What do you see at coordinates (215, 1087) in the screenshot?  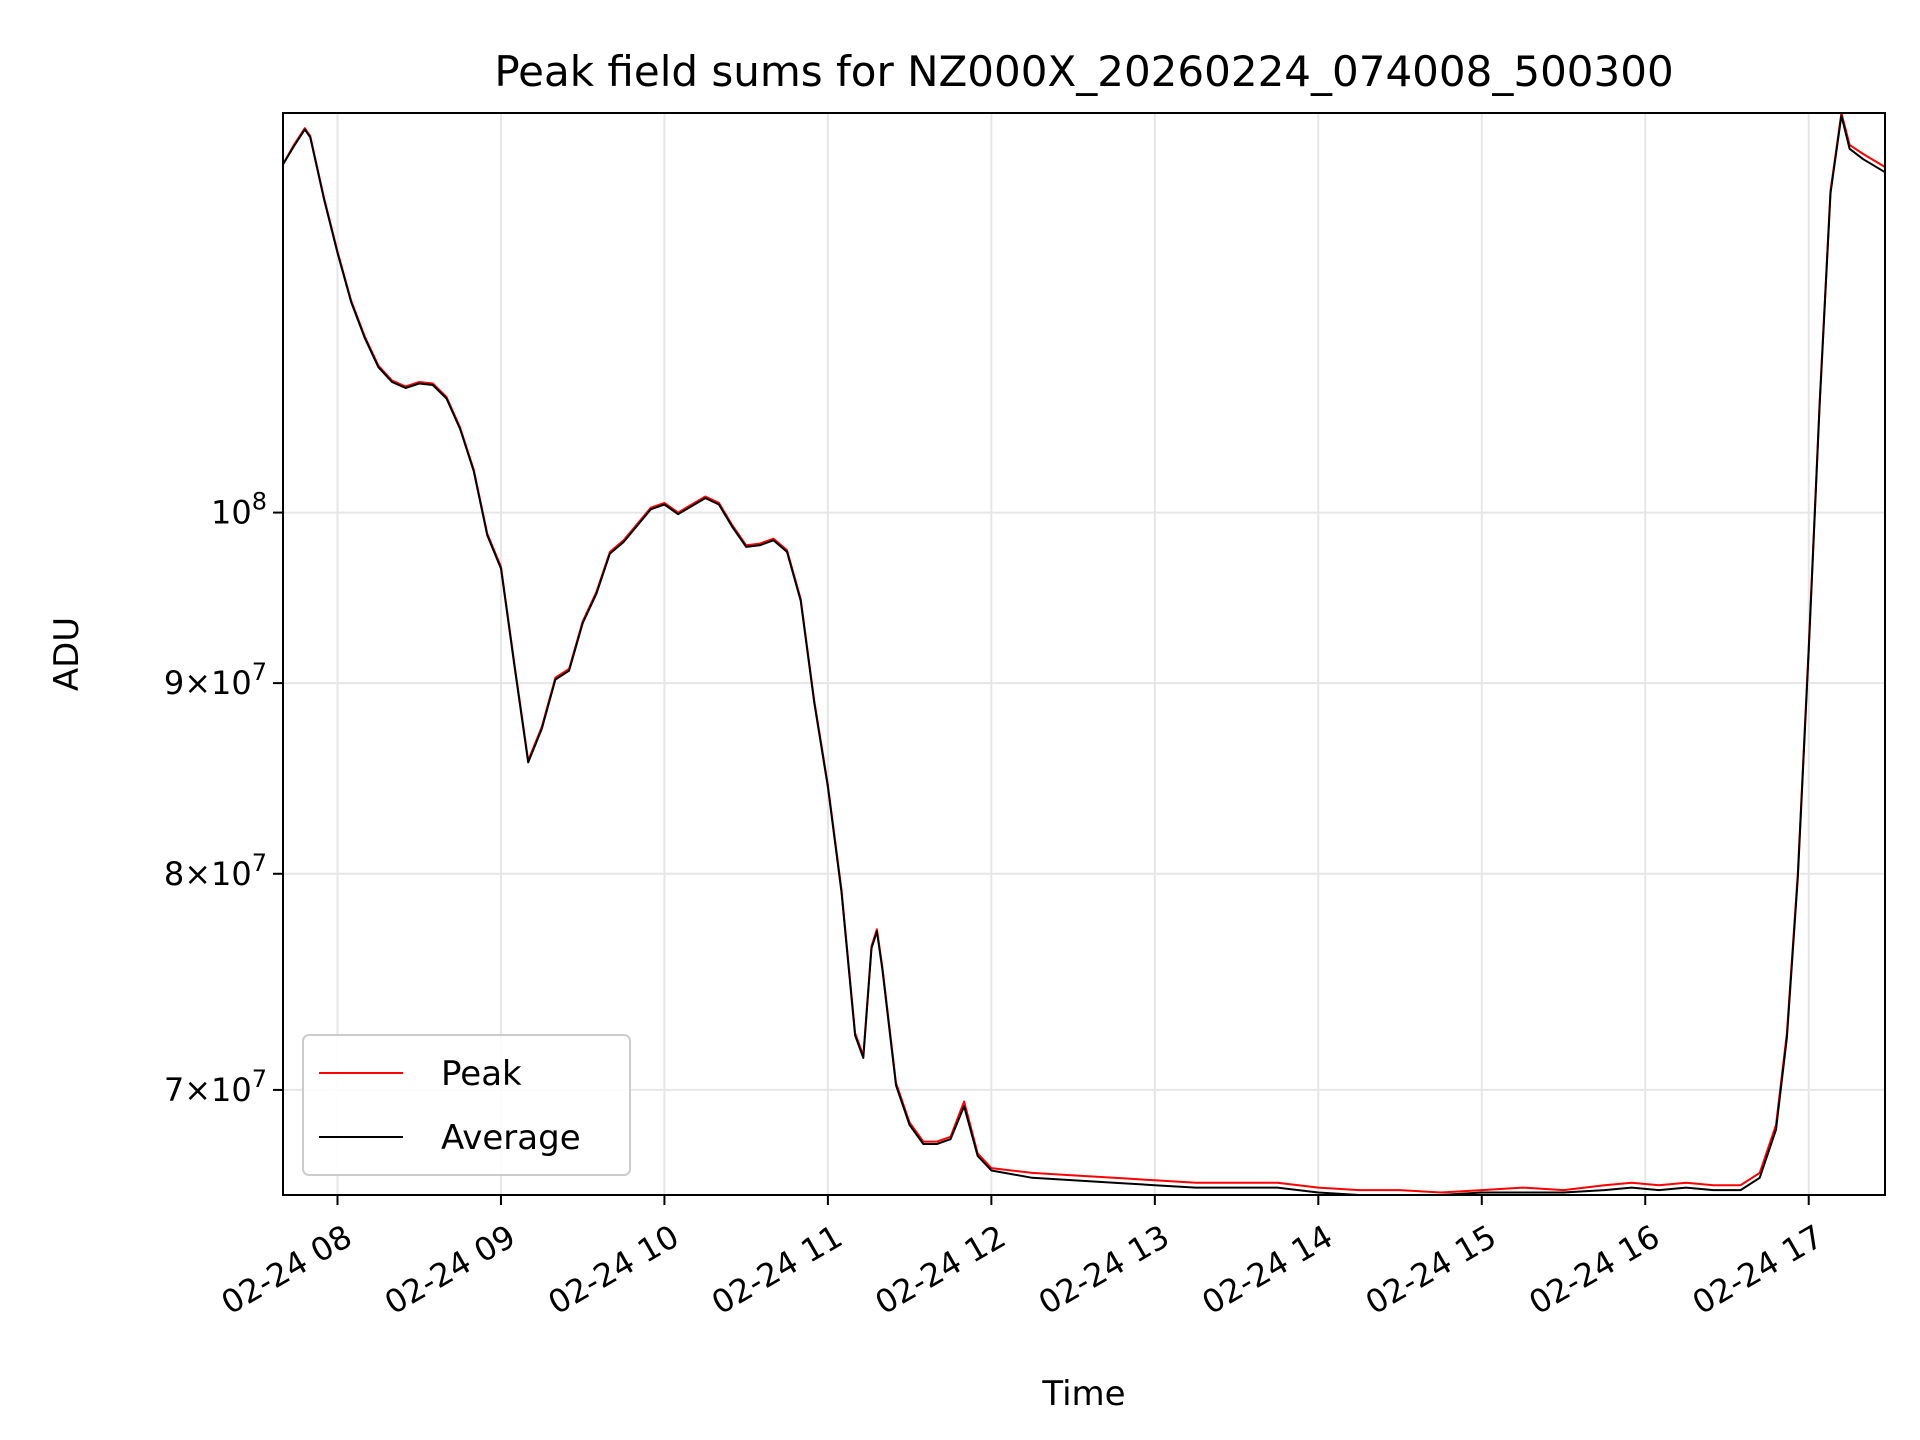 I see `y-tick-label: 7×107` at bounding box center [215, 1087].